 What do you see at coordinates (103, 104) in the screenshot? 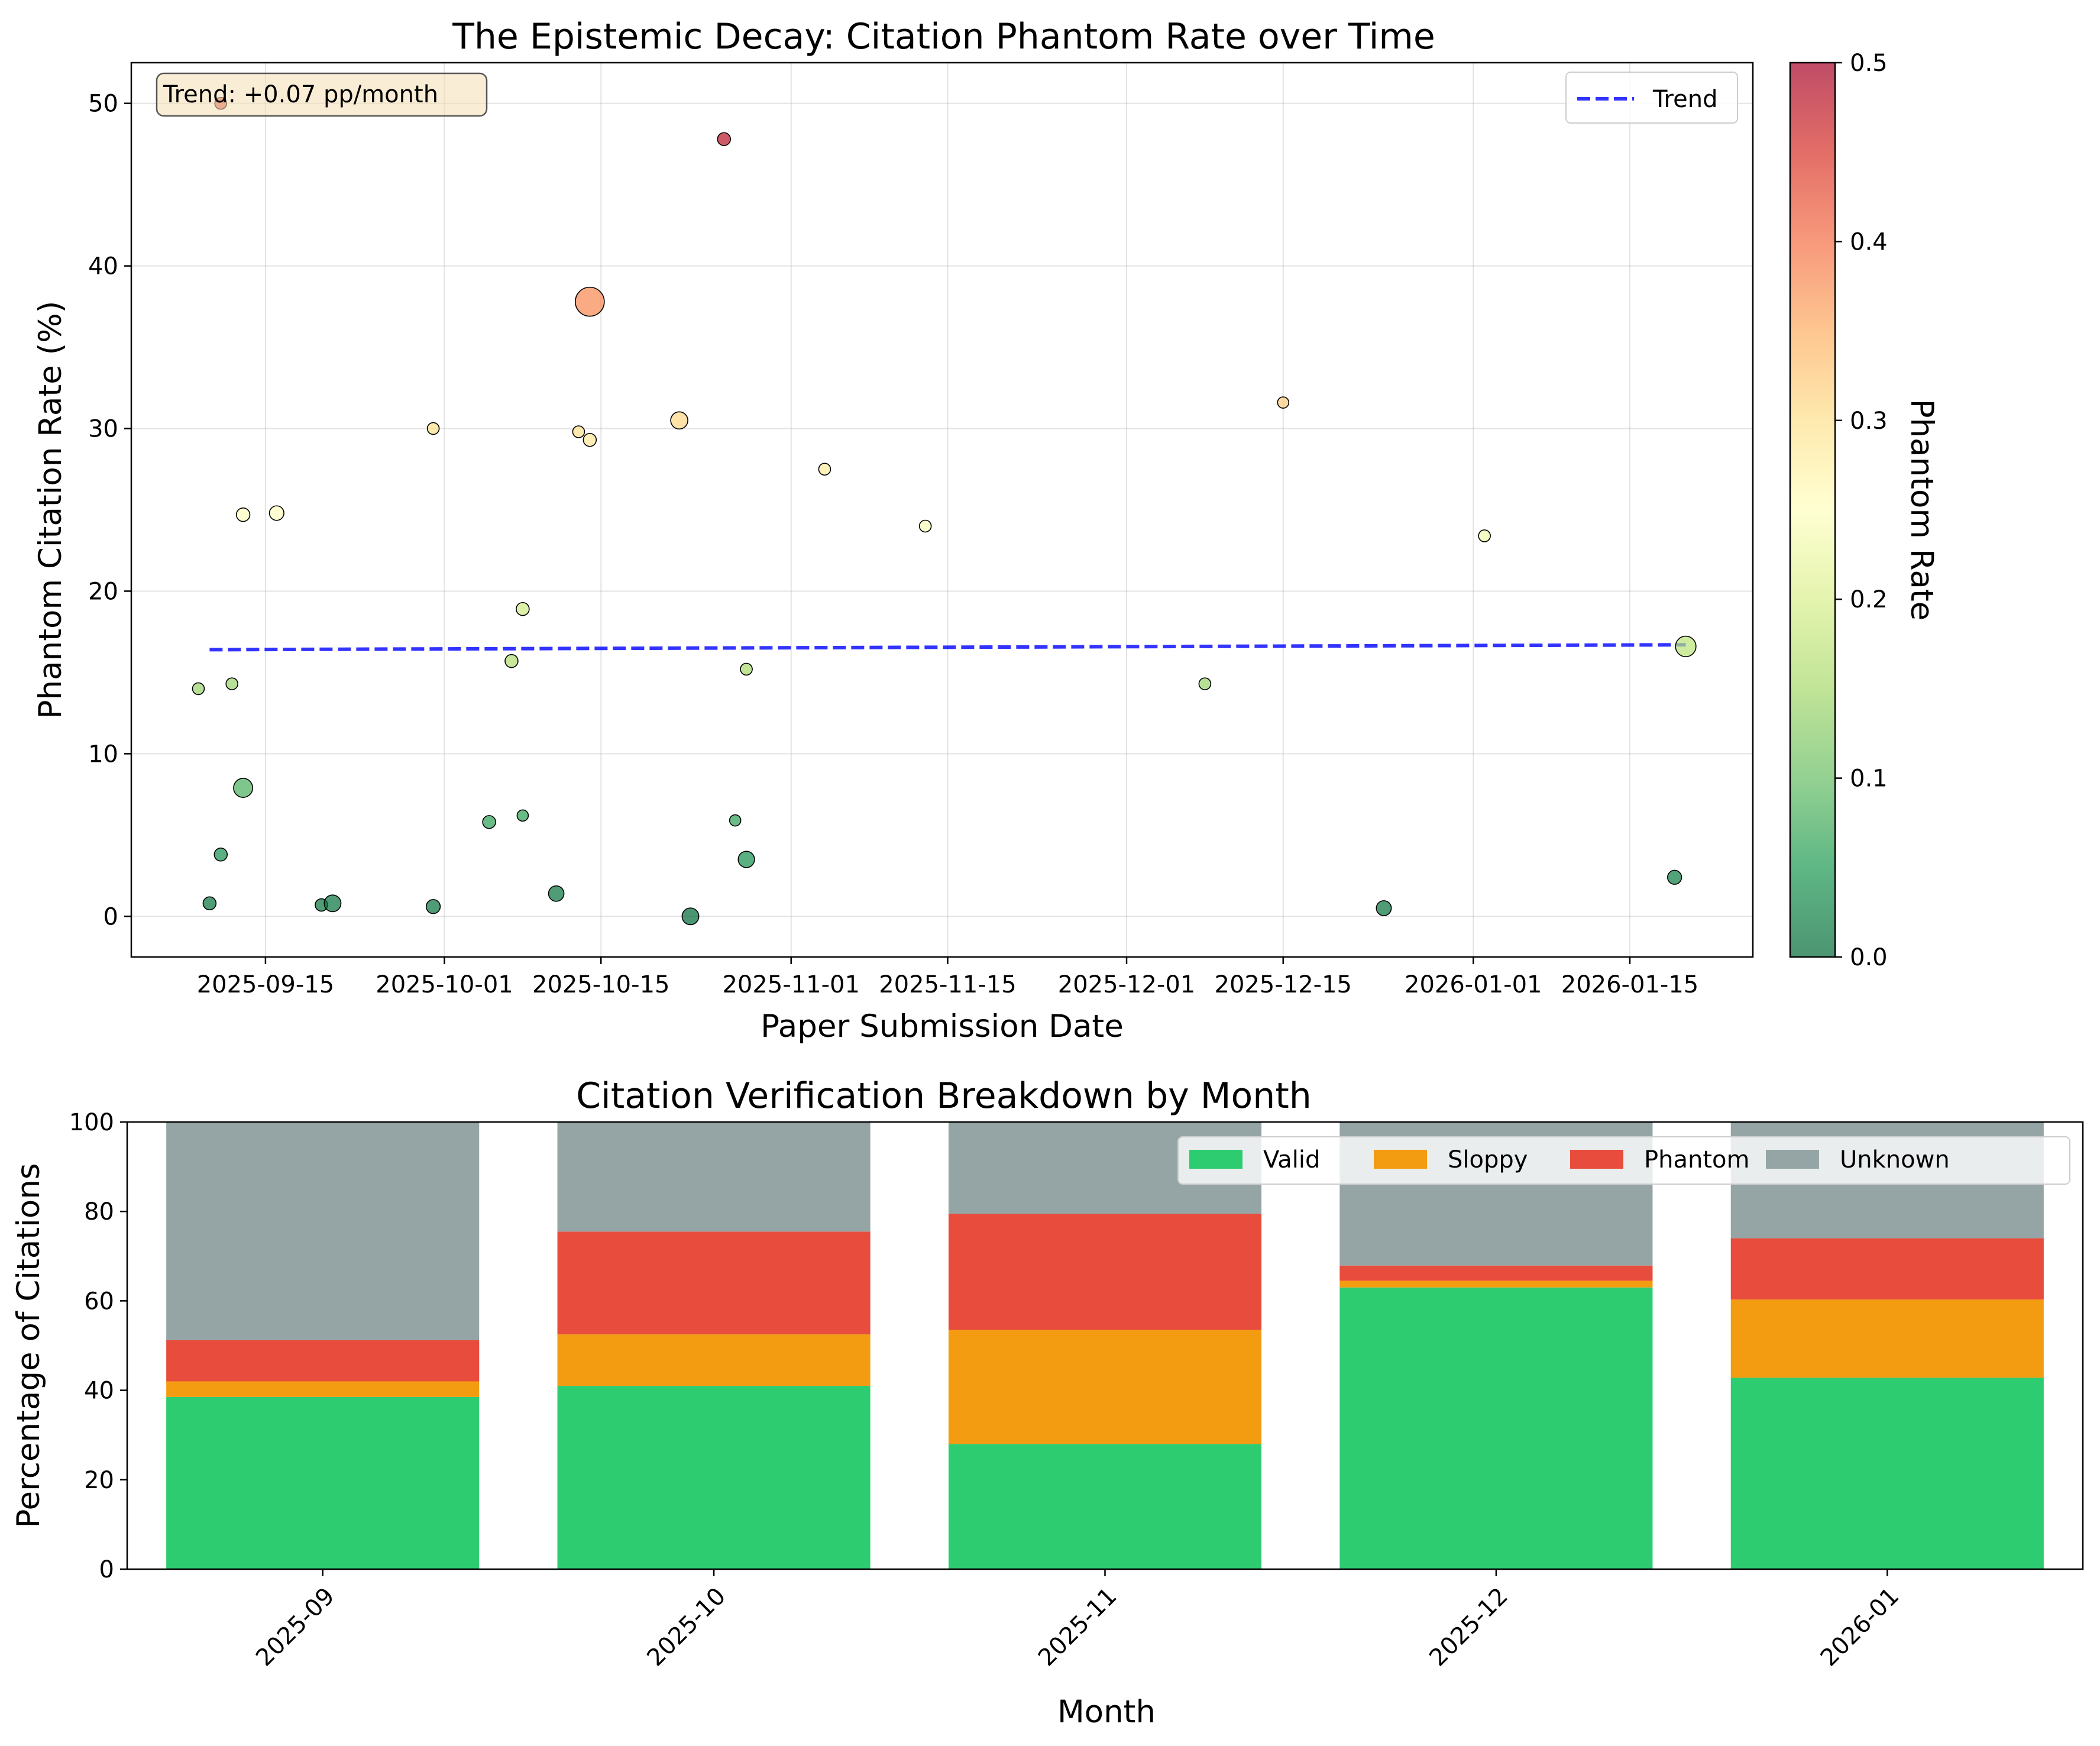
I see `scatter-y-tick-label: 50` at bounding box center [103, 104].